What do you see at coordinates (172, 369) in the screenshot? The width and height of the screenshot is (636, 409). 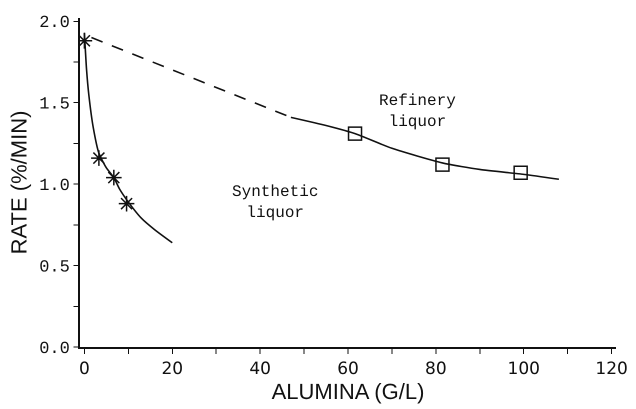 I see `x-tick-label: 20` at bounding box center [172, 369].